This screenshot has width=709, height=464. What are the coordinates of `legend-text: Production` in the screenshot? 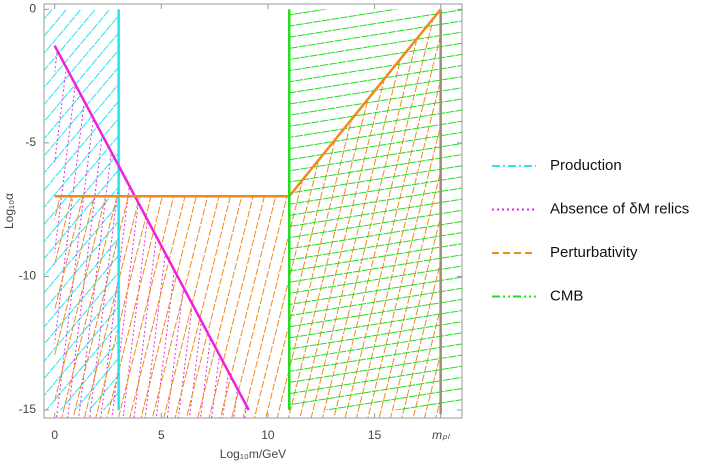 It's located at (586, 165).